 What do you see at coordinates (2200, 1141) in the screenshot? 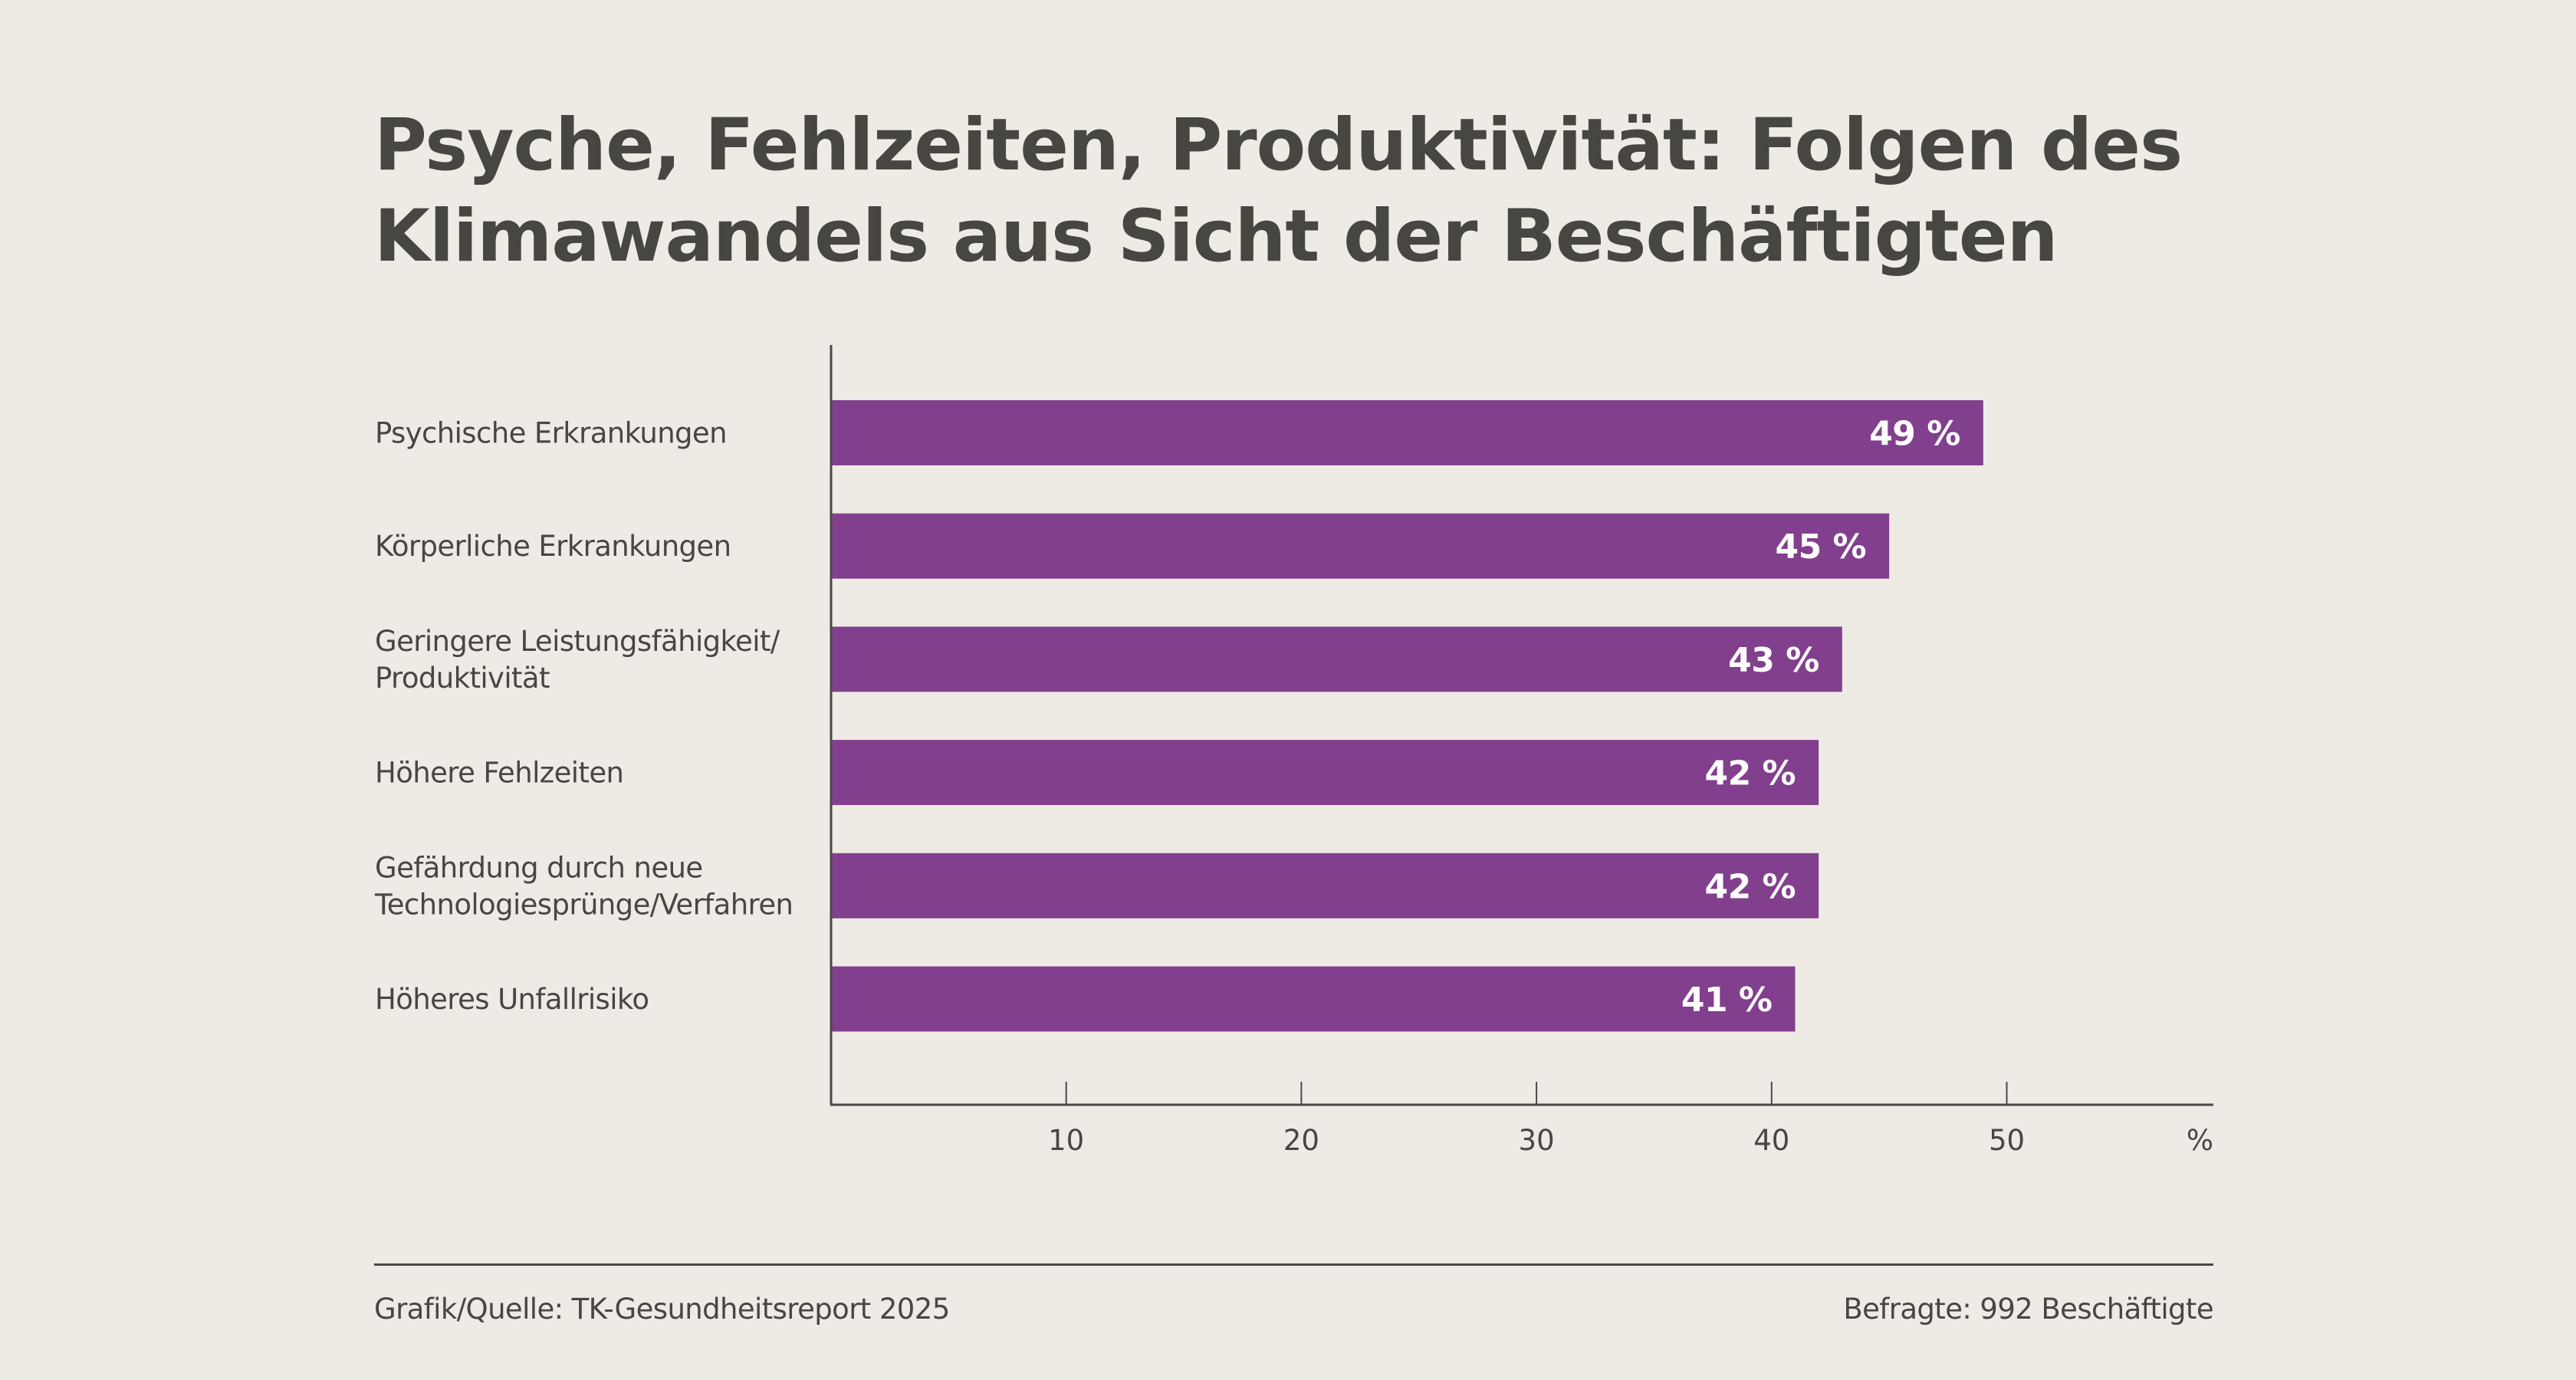
I see `x-unit-label: %` at bounding box center [2200, 1141].